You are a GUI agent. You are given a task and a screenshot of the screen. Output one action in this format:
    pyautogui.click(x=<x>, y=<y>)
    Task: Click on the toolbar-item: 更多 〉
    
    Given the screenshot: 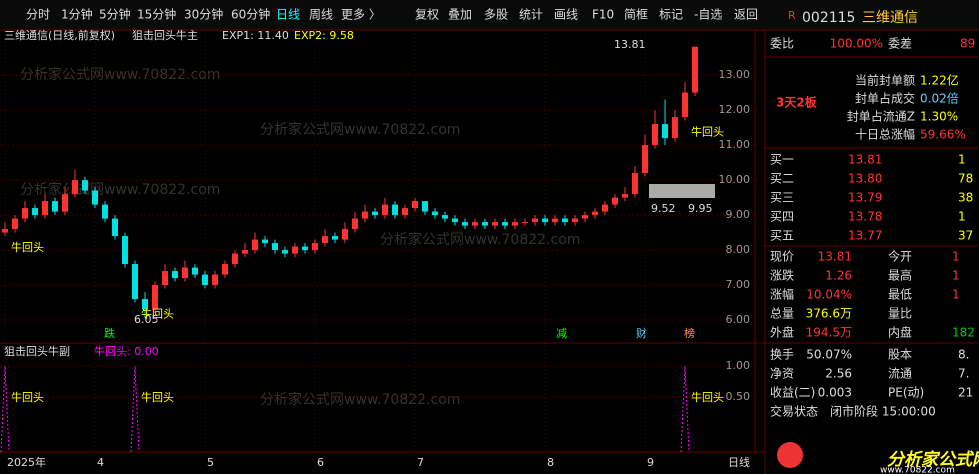 What is the action you would take?
    pyautogui.click(x=361, y=15)
    